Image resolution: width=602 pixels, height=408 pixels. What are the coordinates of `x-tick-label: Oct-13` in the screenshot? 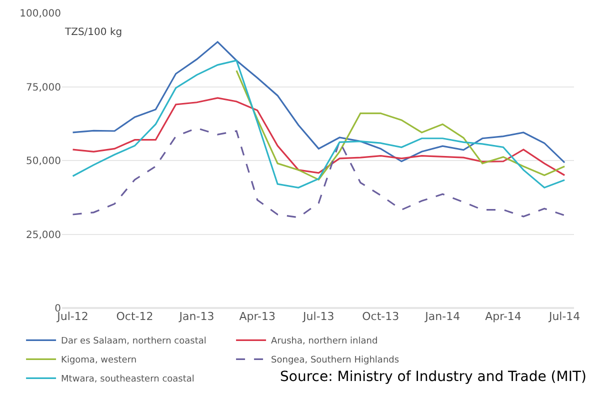 It's located at (381, 316).